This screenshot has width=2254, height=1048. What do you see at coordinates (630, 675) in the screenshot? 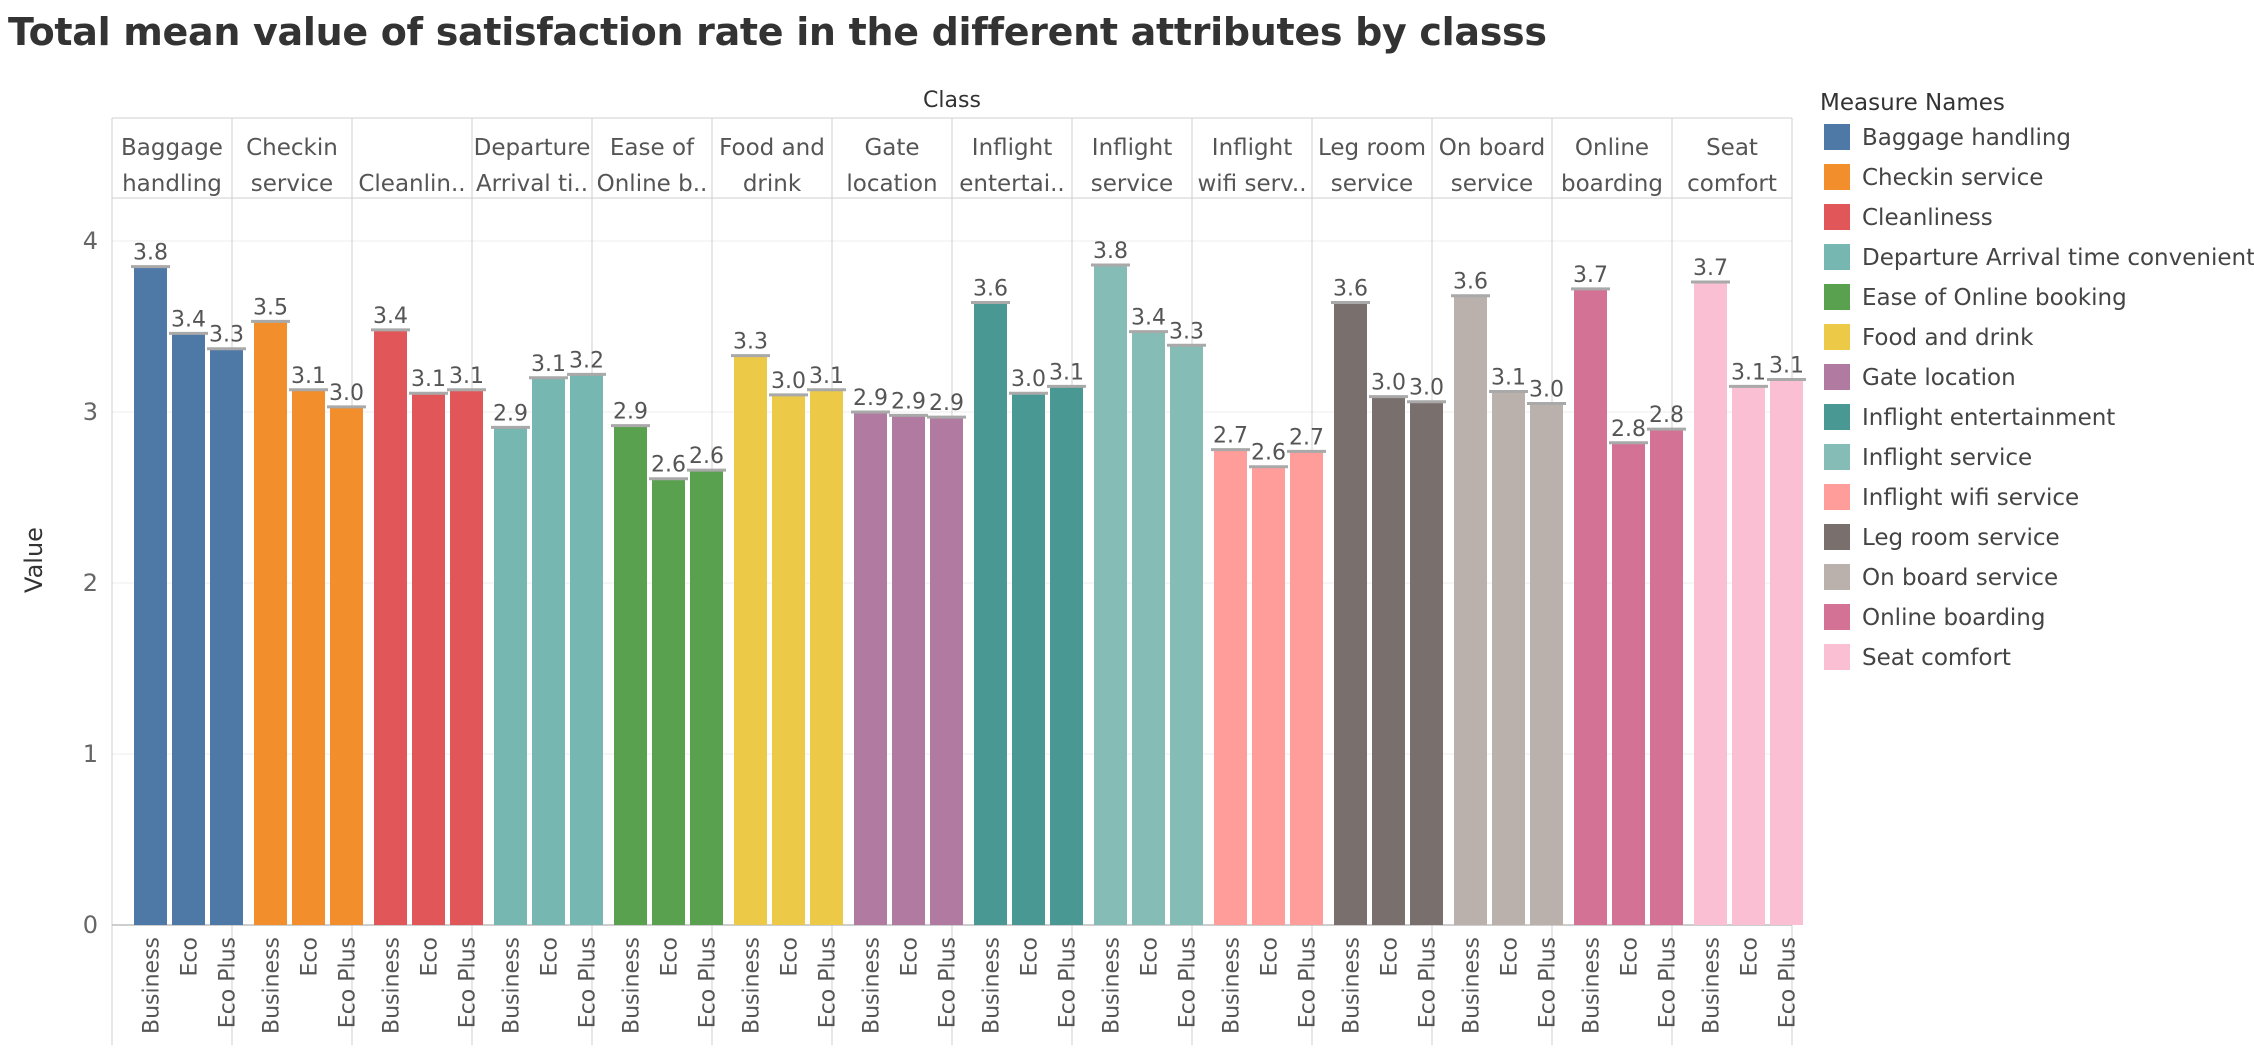
I see `bar-ease-of-online-booking-business` at bounding box center [630, 675].